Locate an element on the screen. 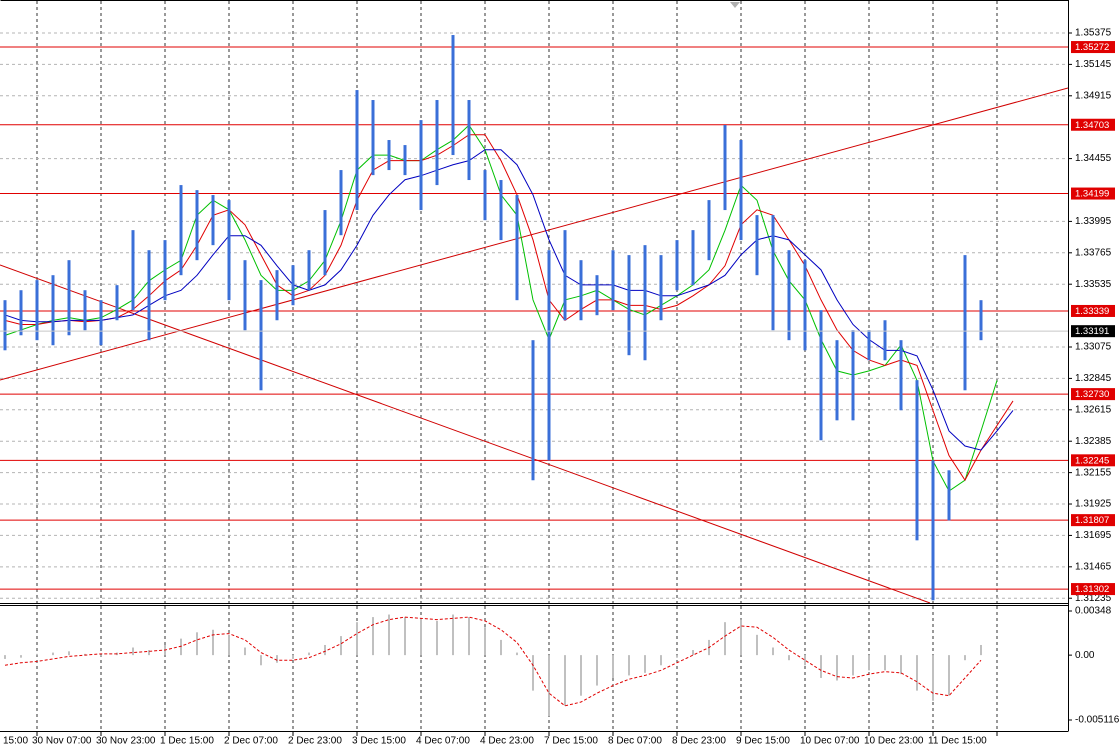 This screenshot has width=1120, height=755. x-tick-label: 8 Dec 23:00 is located at coordinates (699, 741).